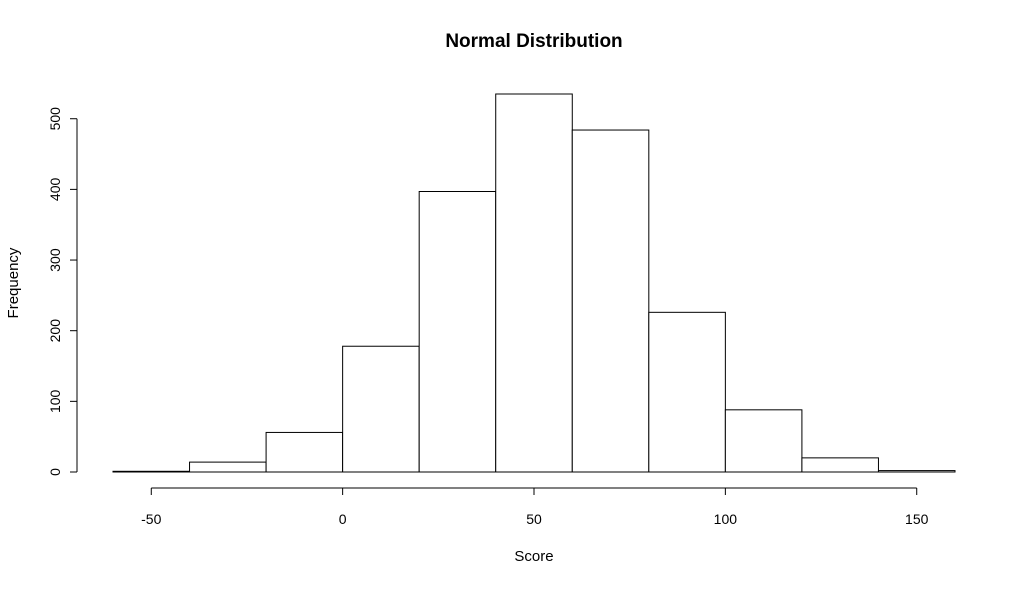  I want to click on y-tick-label: 500, so click(55, 119).